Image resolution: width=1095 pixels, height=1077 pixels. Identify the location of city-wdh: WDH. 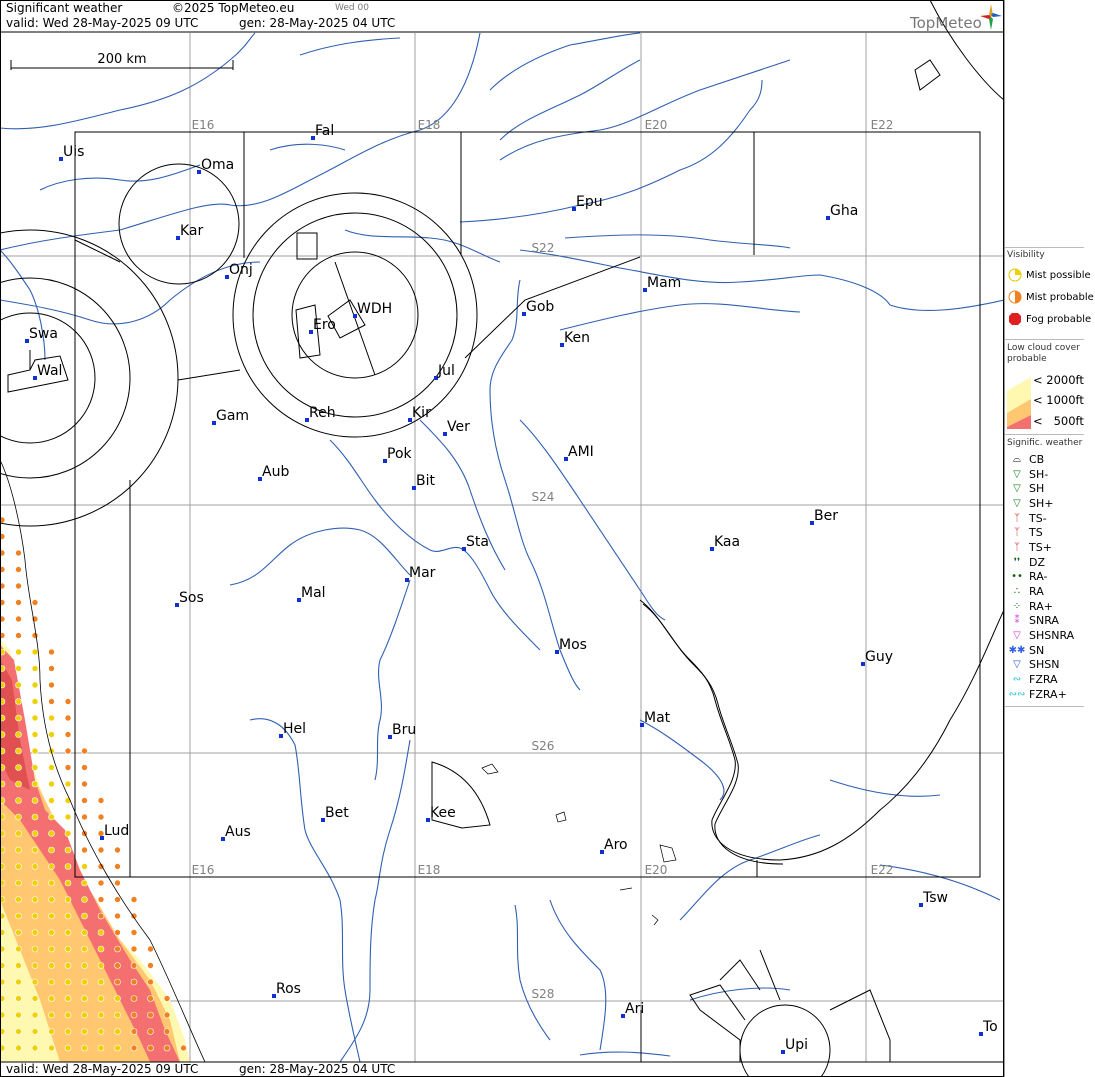
(372, 309).